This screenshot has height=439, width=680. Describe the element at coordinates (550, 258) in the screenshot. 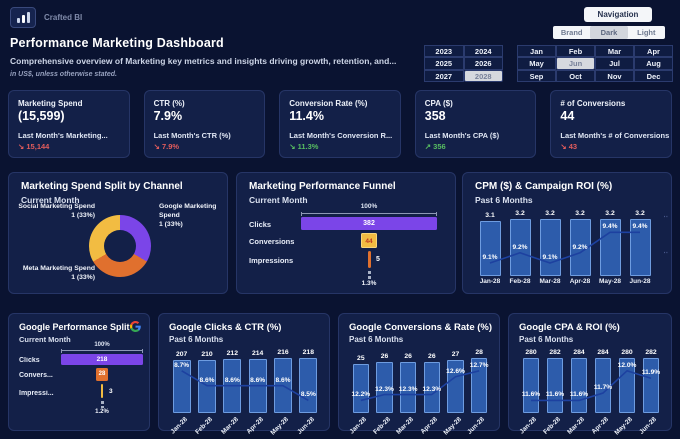

I see `line-value-label: 9.1%` at that location.